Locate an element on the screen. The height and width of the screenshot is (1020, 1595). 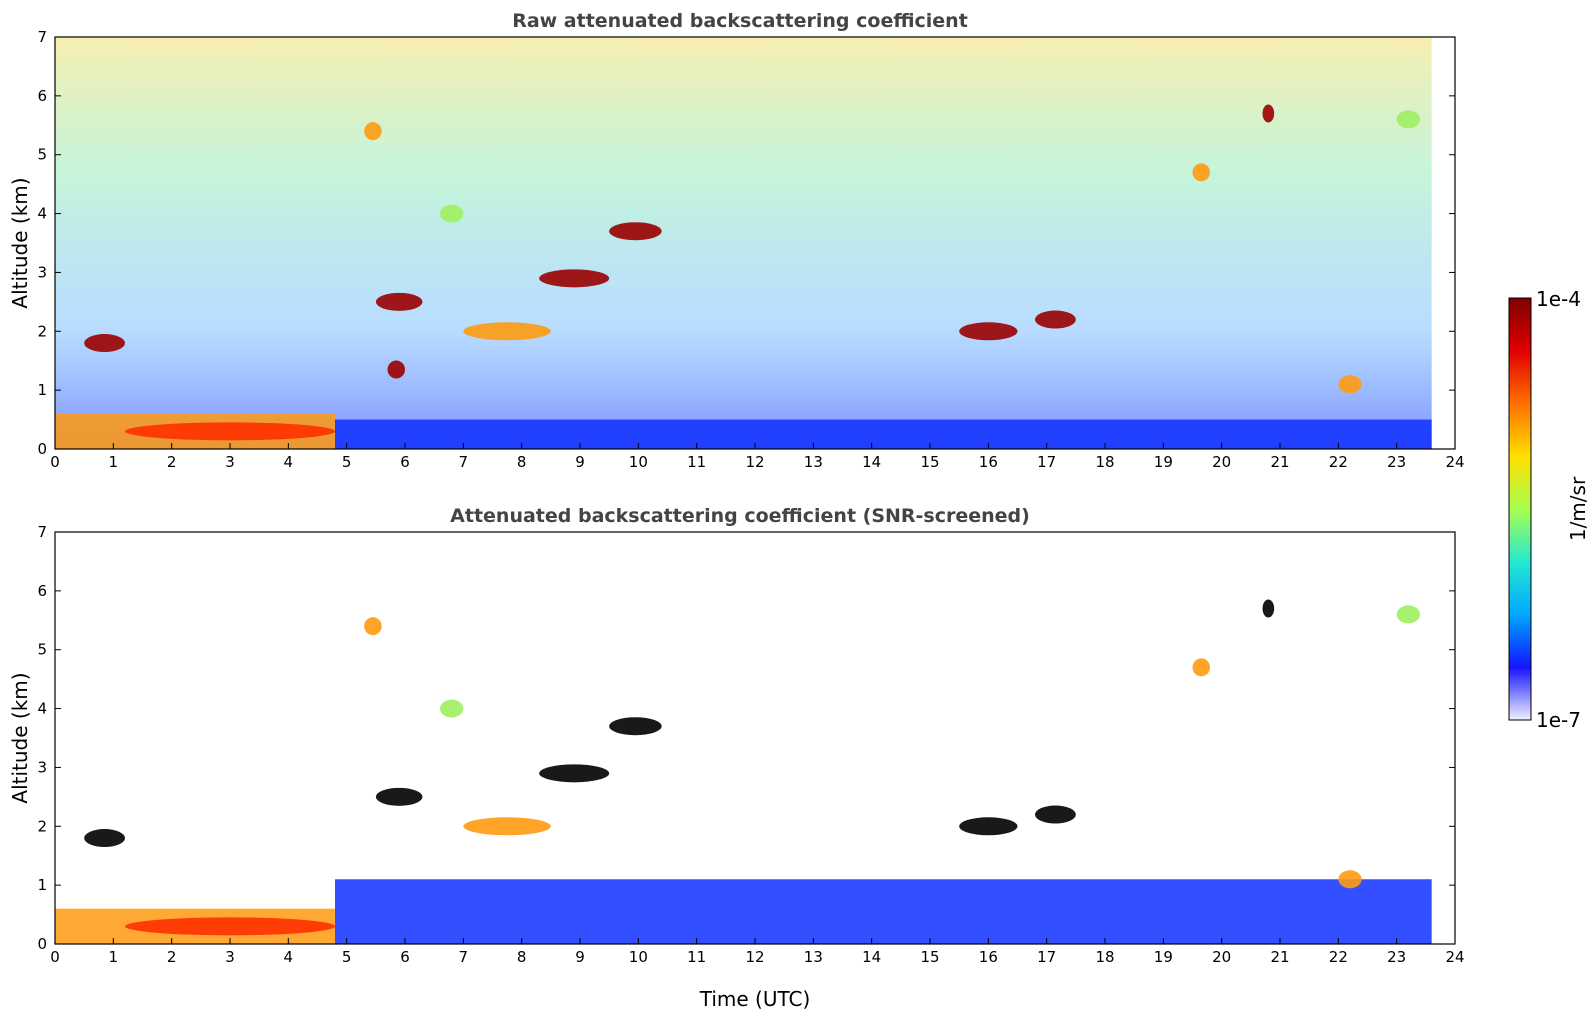
x-axis-label: Time (UTC) is located at coordinates (755, 999).